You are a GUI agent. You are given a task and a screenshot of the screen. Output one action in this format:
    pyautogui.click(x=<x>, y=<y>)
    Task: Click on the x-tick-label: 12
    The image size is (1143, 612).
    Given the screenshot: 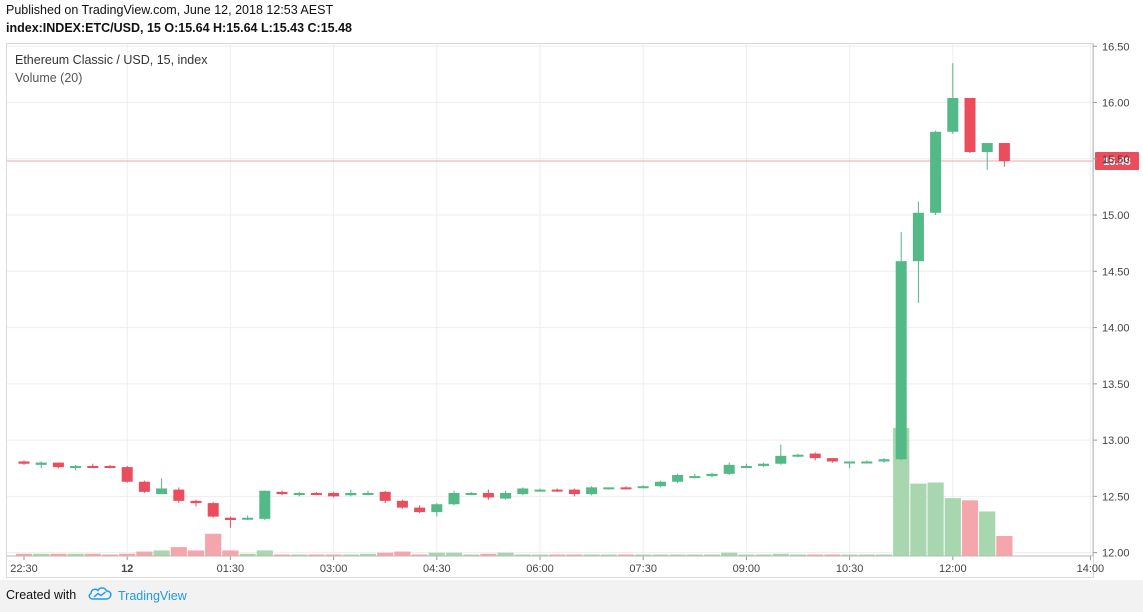 What is the action you would take?
    pyautogui.click(x=127, y=569)
    